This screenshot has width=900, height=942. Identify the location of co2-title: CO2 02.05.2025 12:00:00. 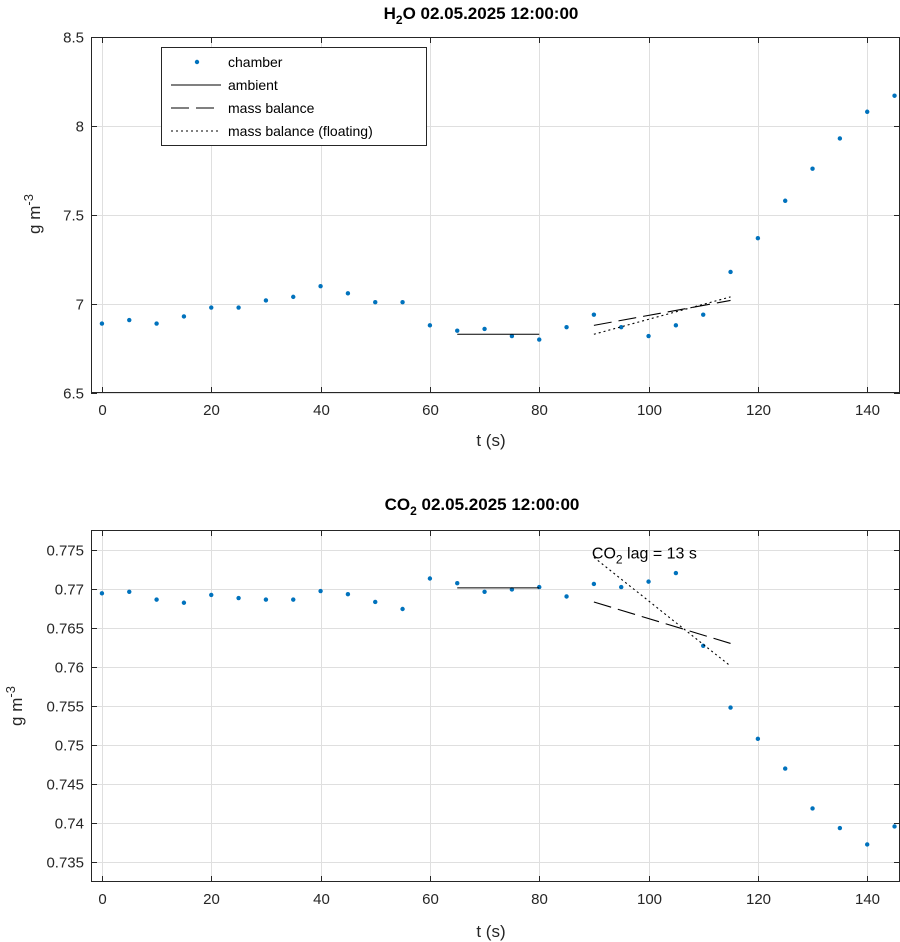
(482, 506).